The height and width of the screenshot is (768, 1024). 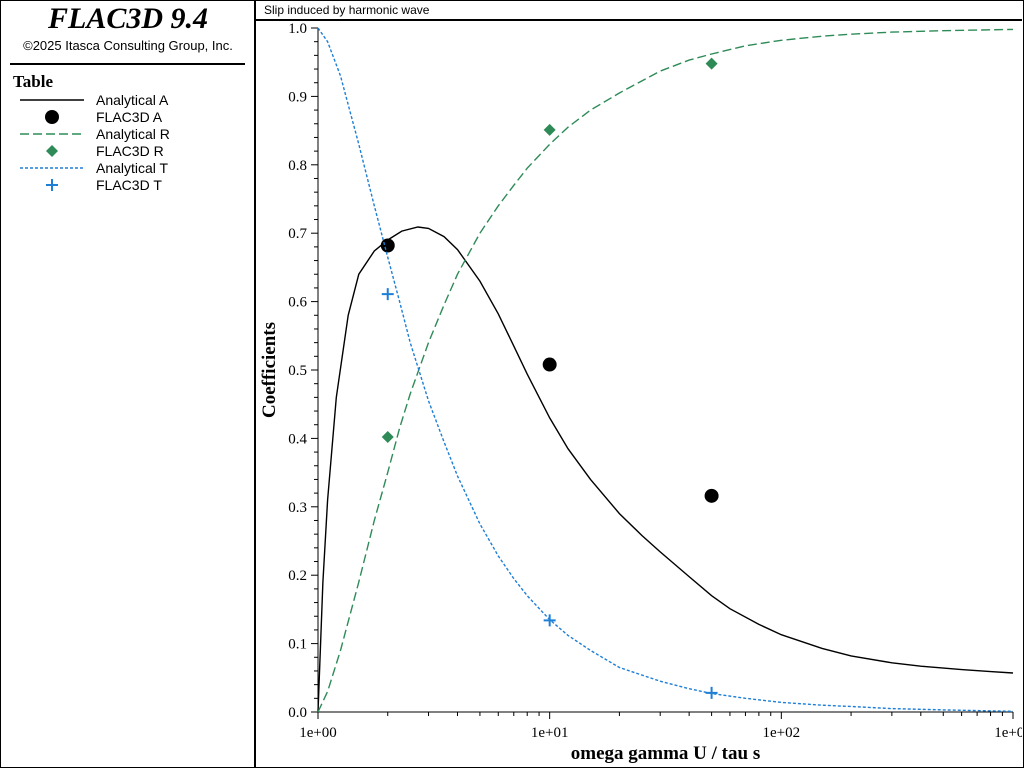 What do you see at coordinates (33, 81) in the screenshot?
I see `legend-heading: Table` at bounding box center [33, 81].